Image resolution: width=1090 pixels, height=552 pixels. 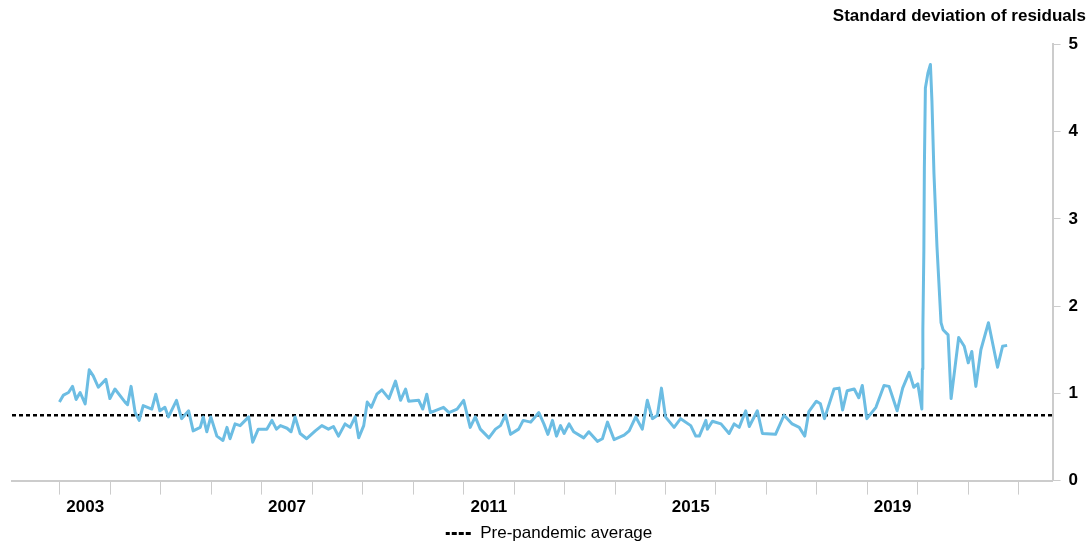 I want to click on y-tick-label: 5, so click(x=1073, y=44).